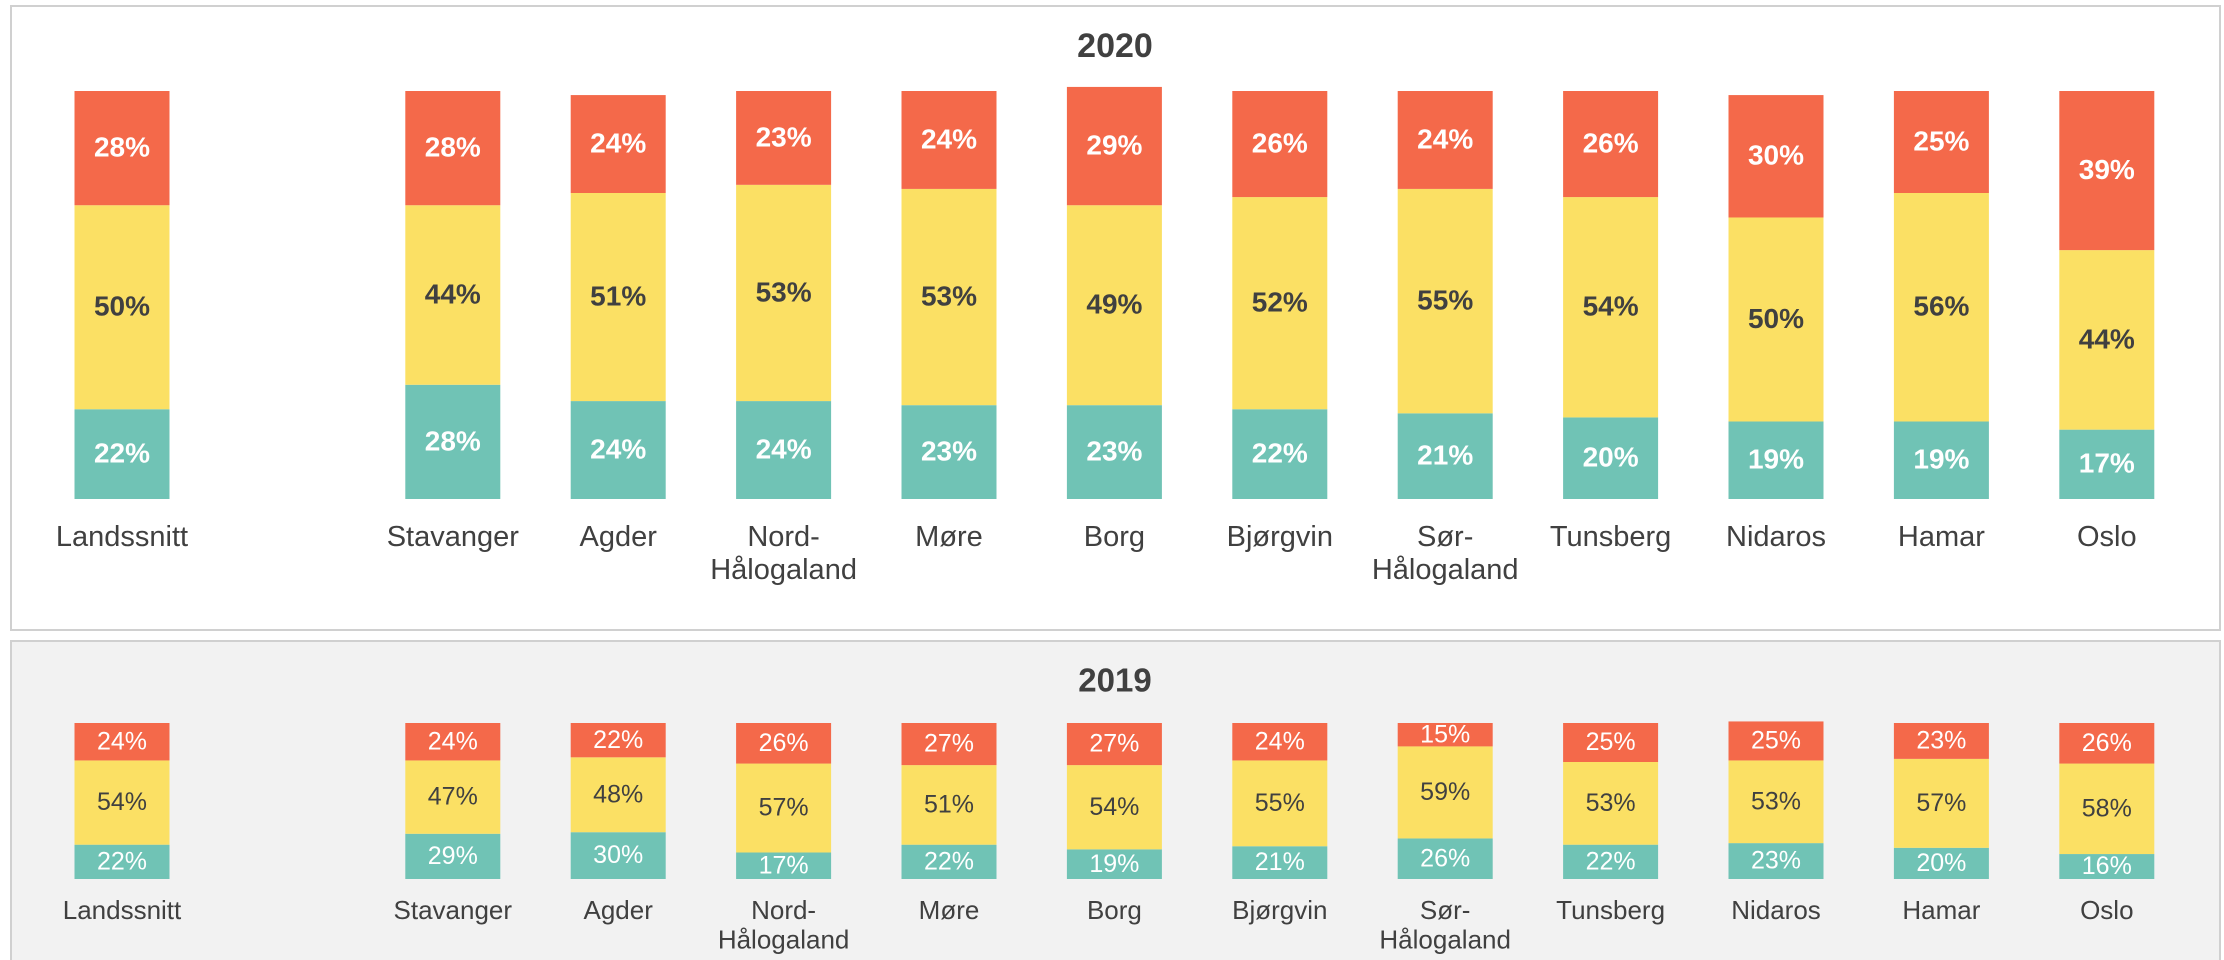 Image resolution: width=2224 pixels, height=960 pixels. I want to click on x-tick-label: Stavanger, so click(453, 537).